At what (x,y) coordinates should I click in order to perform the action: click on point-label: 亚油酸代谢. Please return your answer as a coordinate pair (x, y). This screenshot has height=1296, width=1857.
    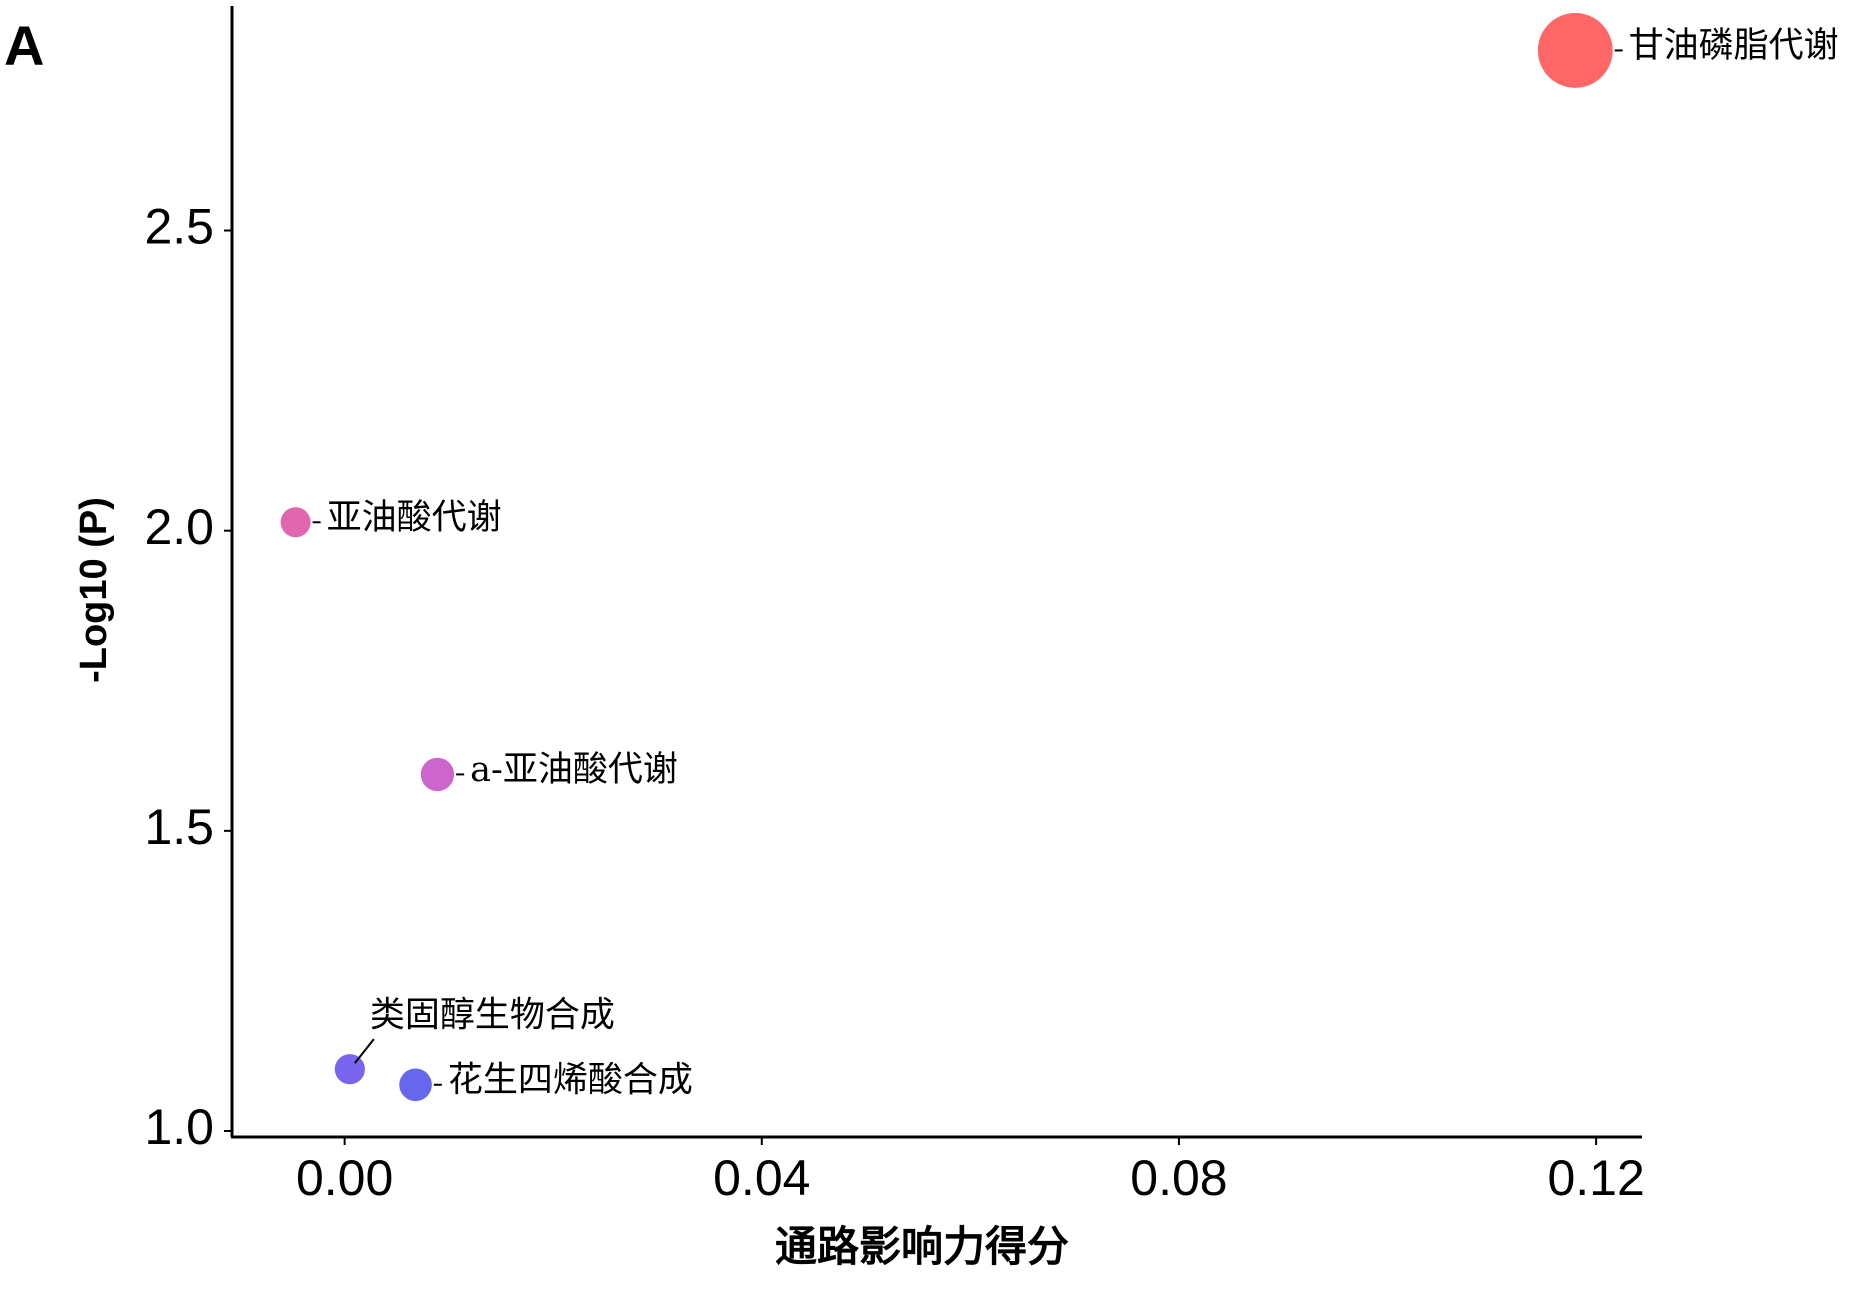
    Looking at the image, I should click on (414, 518).